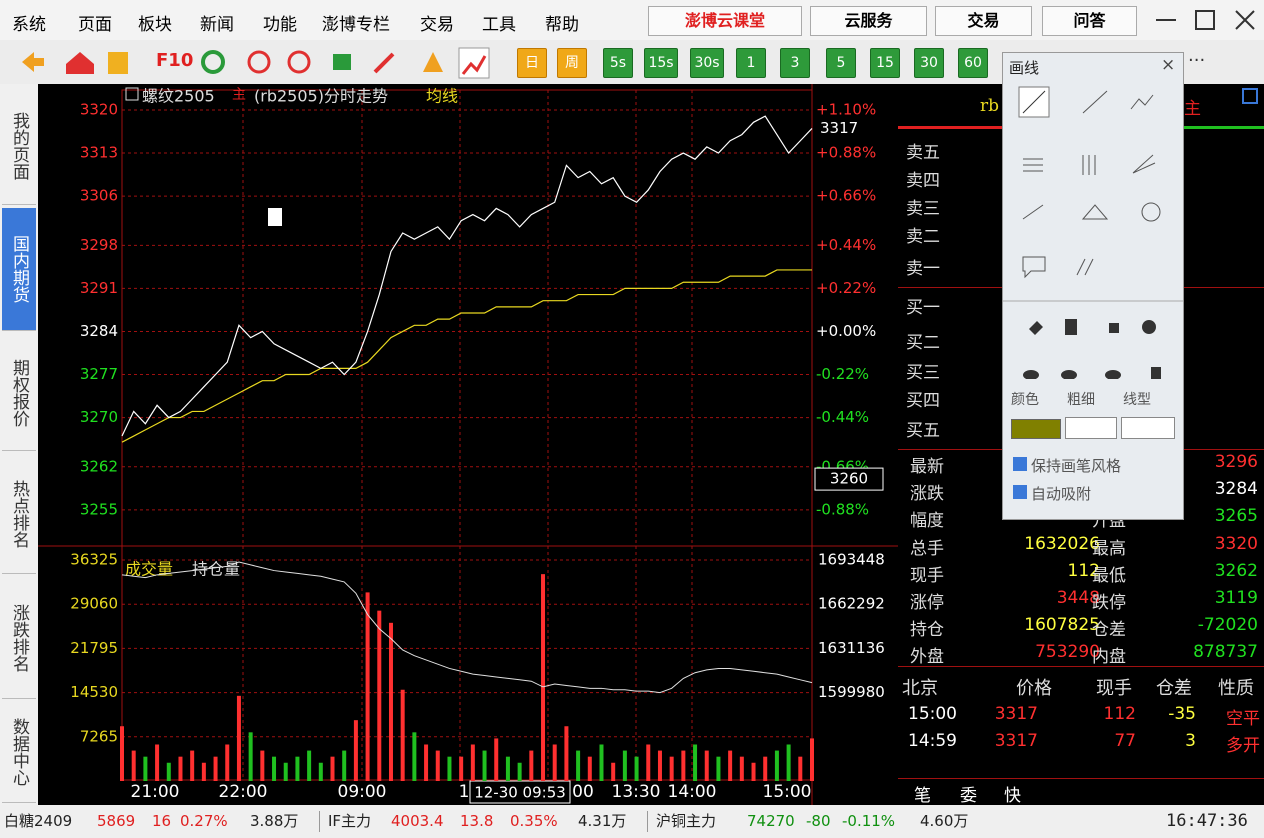 Image resolution: width=1264 pixels, height=838 pixels. I want to click on interval-button: 3, so click(795, 63).